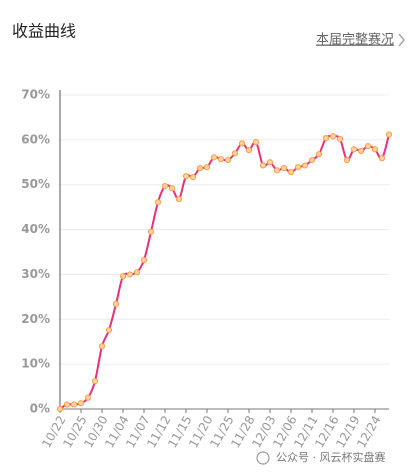 The width and height of the screenshot is (412, 475). Describe the element at coordinates (44, 31) in the screenshot. I see `chart-title: 收益曲线` at that location.